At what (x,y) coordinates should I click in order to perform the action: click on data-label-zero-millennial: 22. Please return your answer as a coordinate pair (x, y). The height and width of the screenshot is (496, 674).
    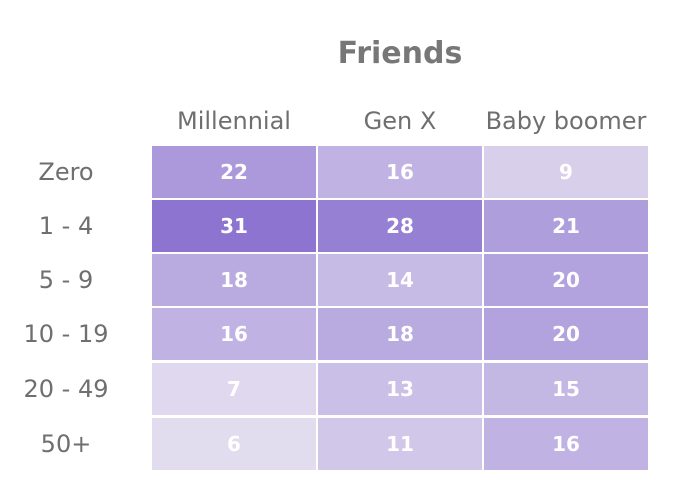
    Looking at the image, I should click on (234, 172).